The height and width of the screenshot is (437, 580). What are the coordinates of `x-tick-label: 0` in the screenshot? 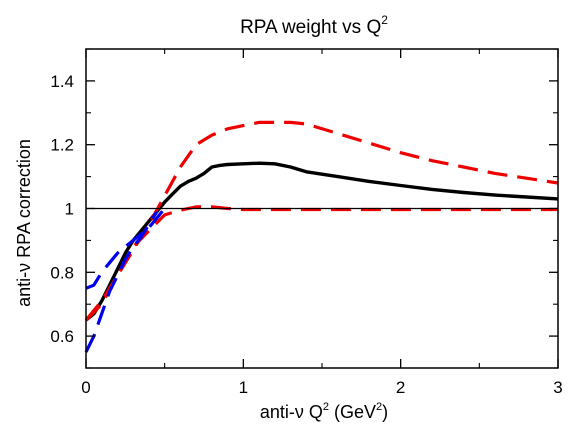 It's located at (85, 387).